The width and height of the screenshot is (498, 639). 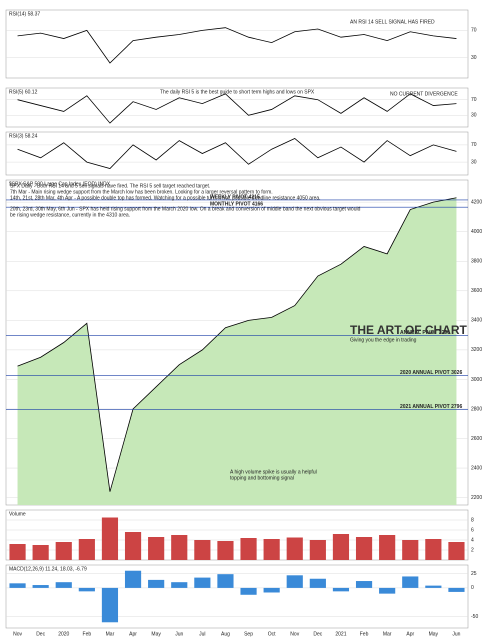 What do you see at coordinates (476, 232) in the screenshot?
I see `y-tick-label: 4000` at bounding box center [476, 232].